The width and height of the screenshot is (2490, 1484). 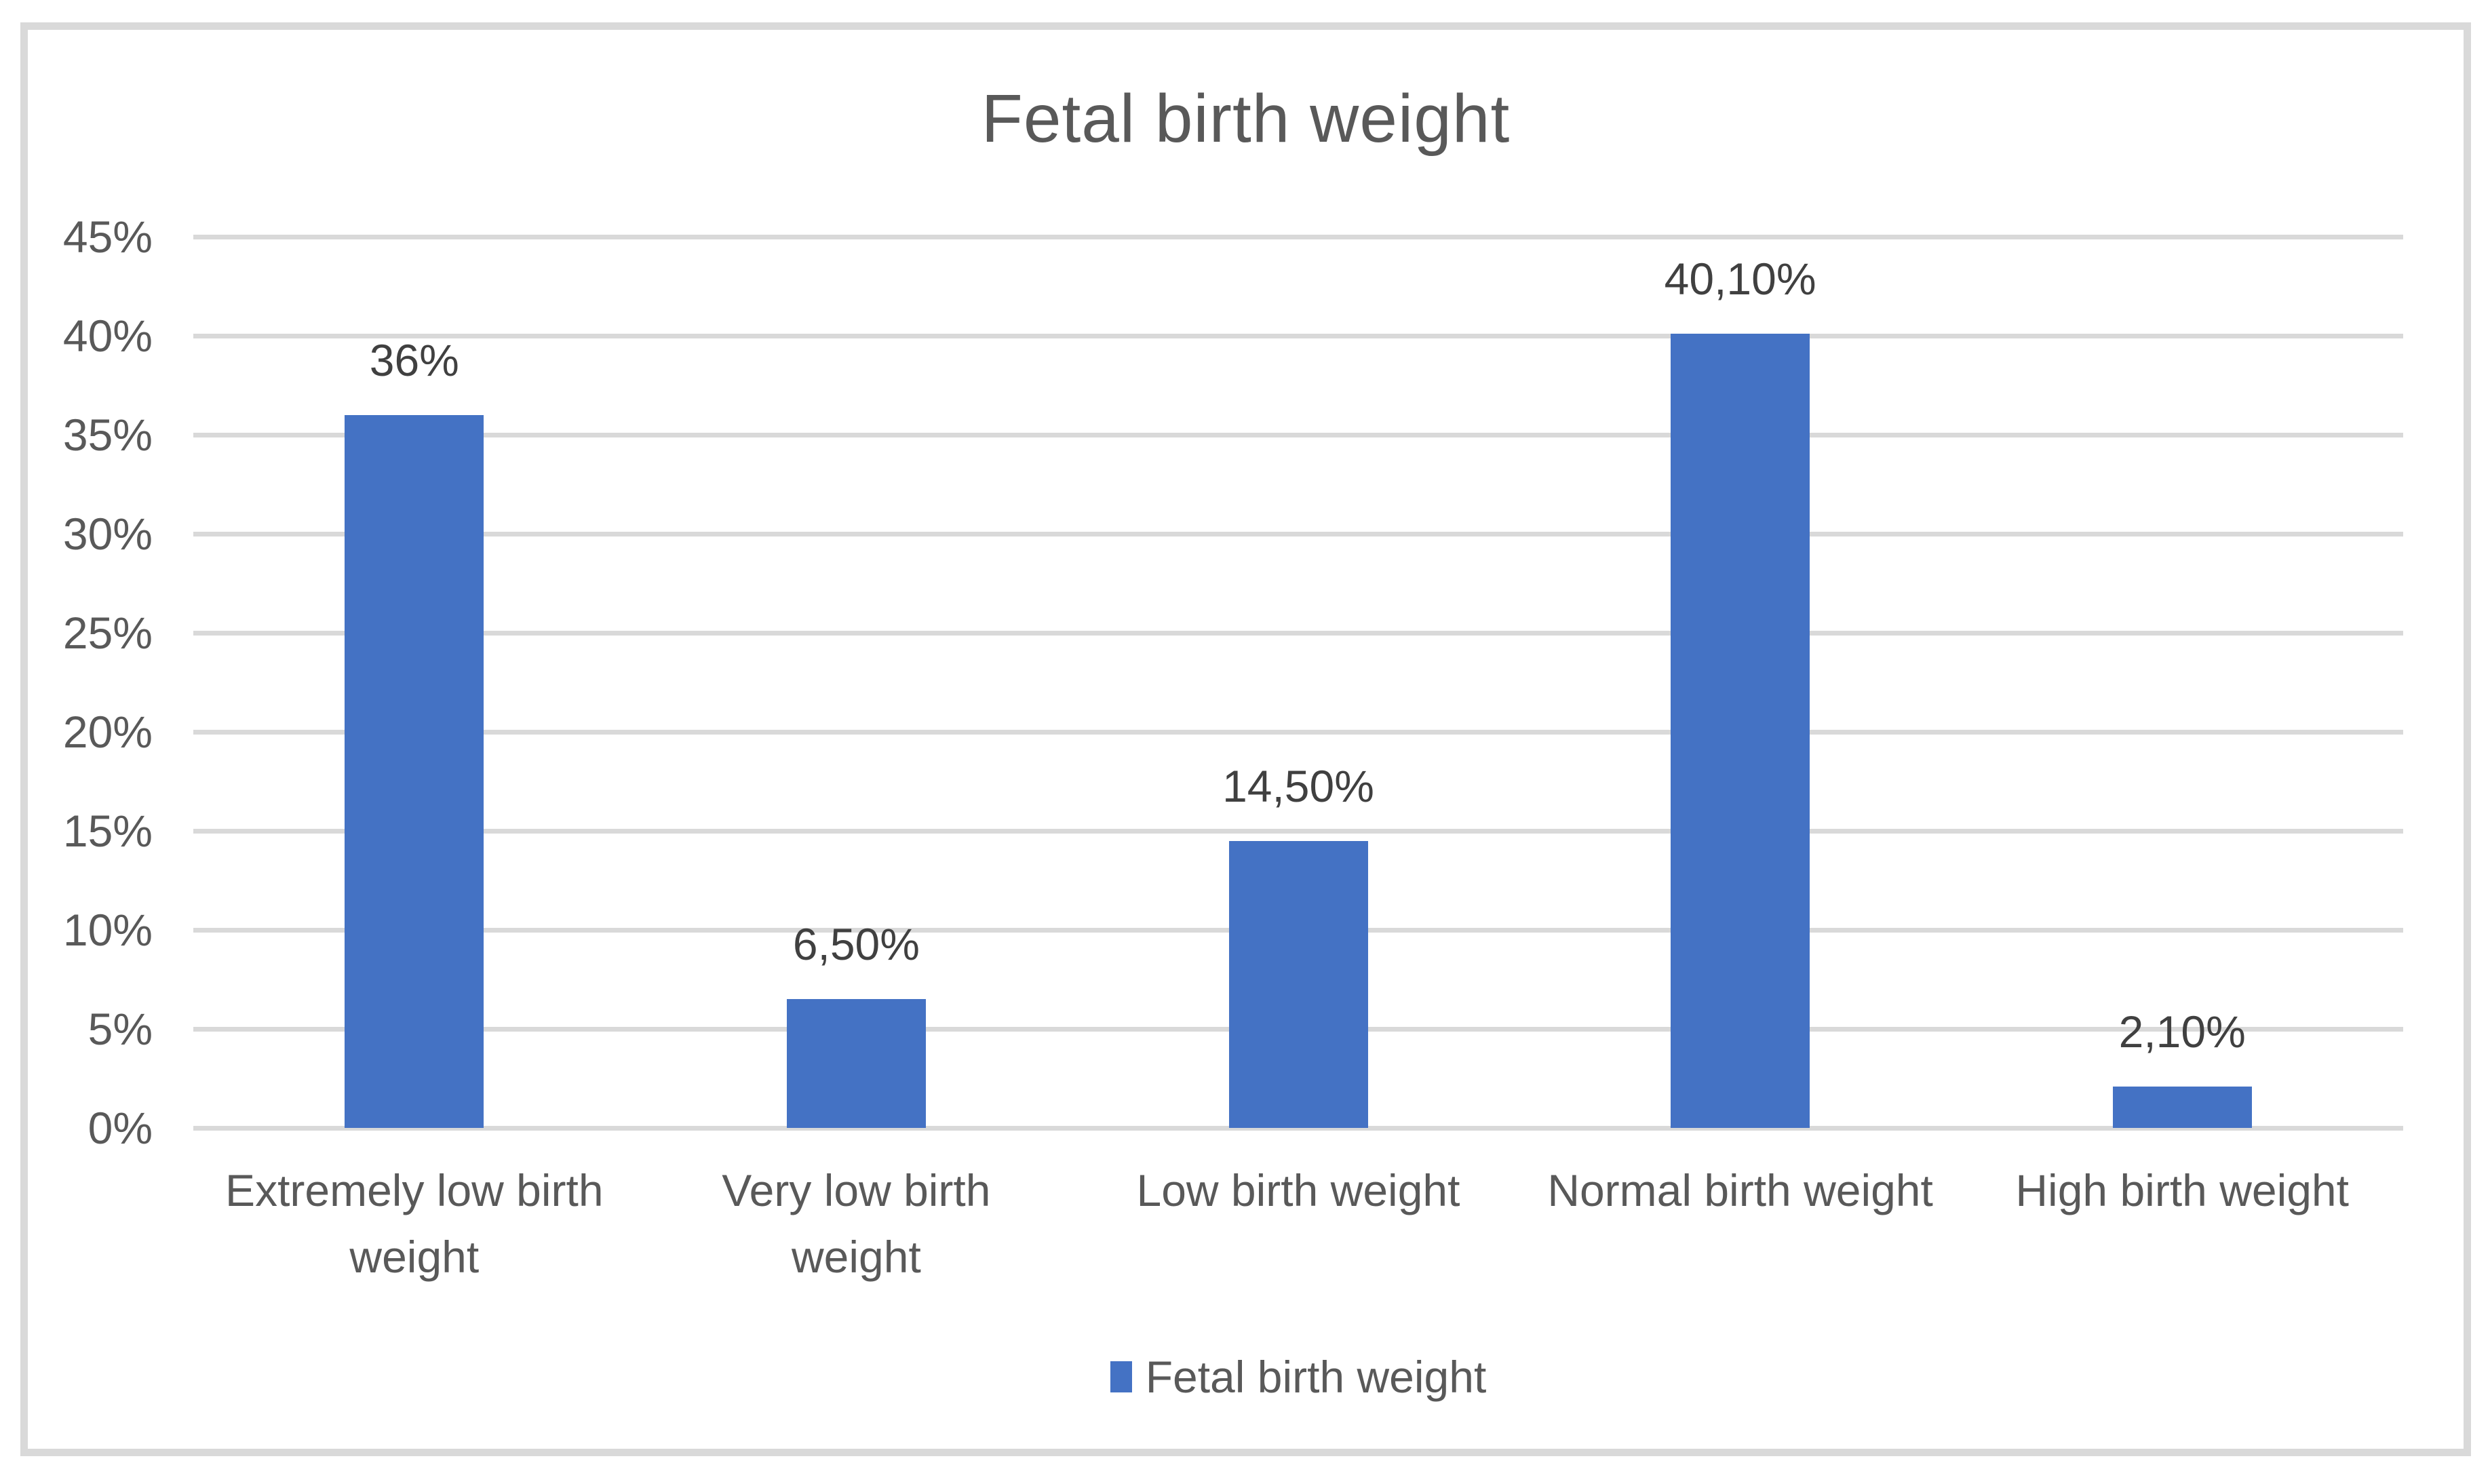 I want to click on legend-color-swatch-icon, so click(x=1121, y=1377).